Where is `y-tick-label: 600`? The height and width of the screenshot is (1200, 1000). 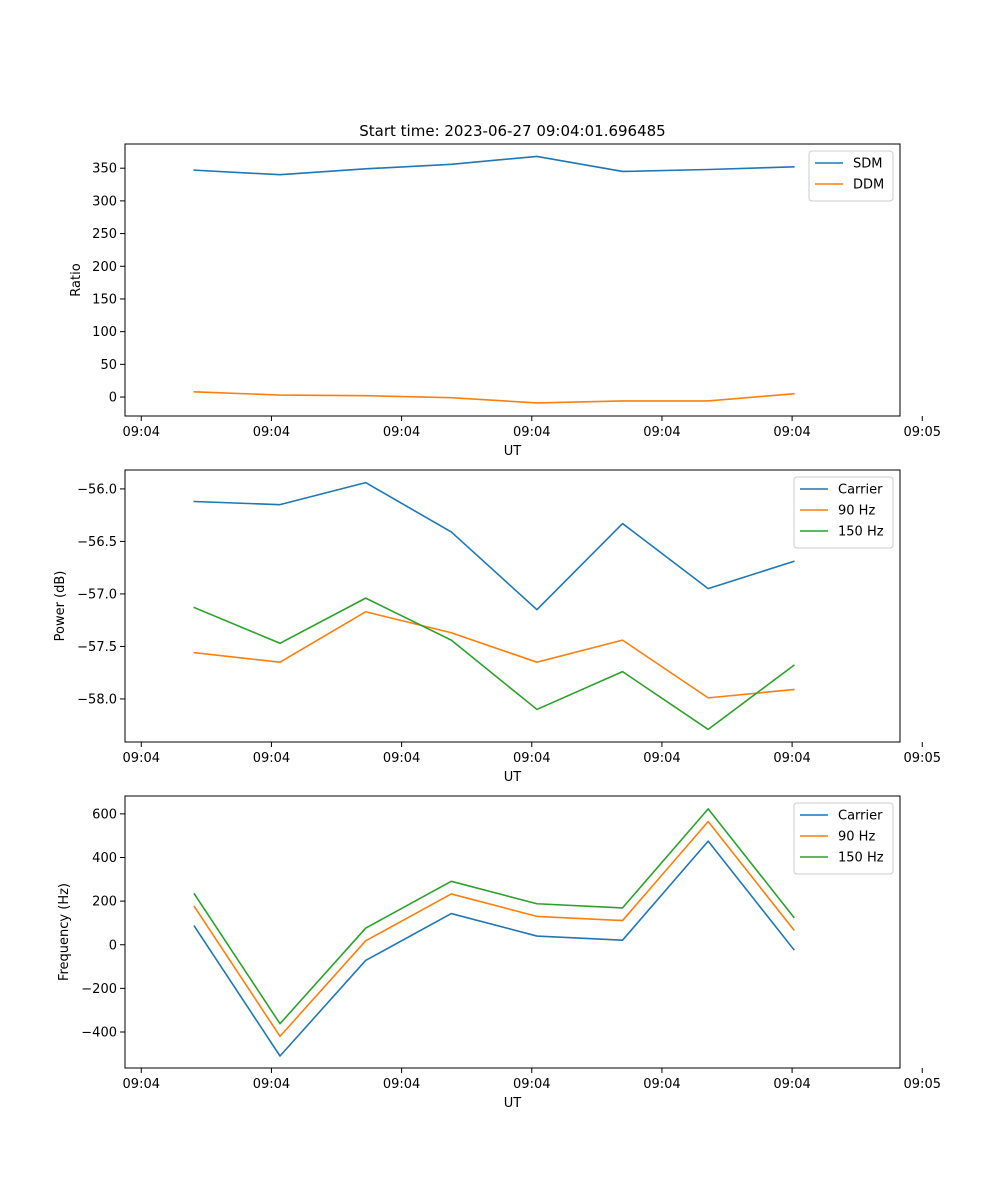 y-tick-label: 600 is located at coordinates (104, 814).